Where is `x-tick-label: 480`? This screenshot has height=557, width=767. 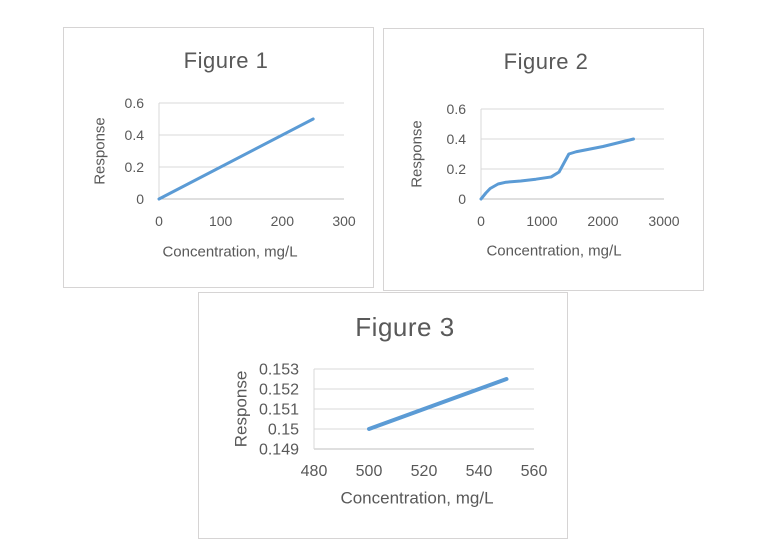 x-tick-label: 480 is located at coordinates (314, 471).